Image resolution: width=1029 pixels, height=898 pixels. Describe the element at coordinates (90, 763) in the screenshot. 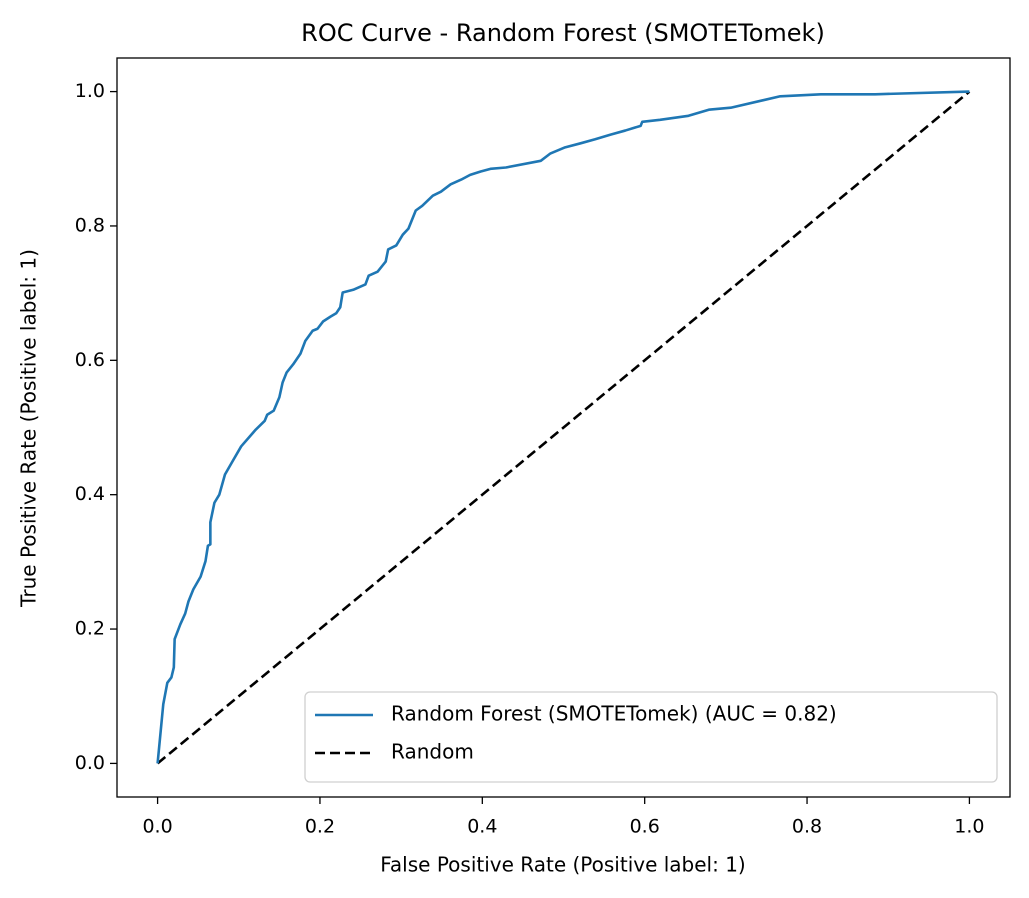

I see `y-tick-label: 0.0` at that location.